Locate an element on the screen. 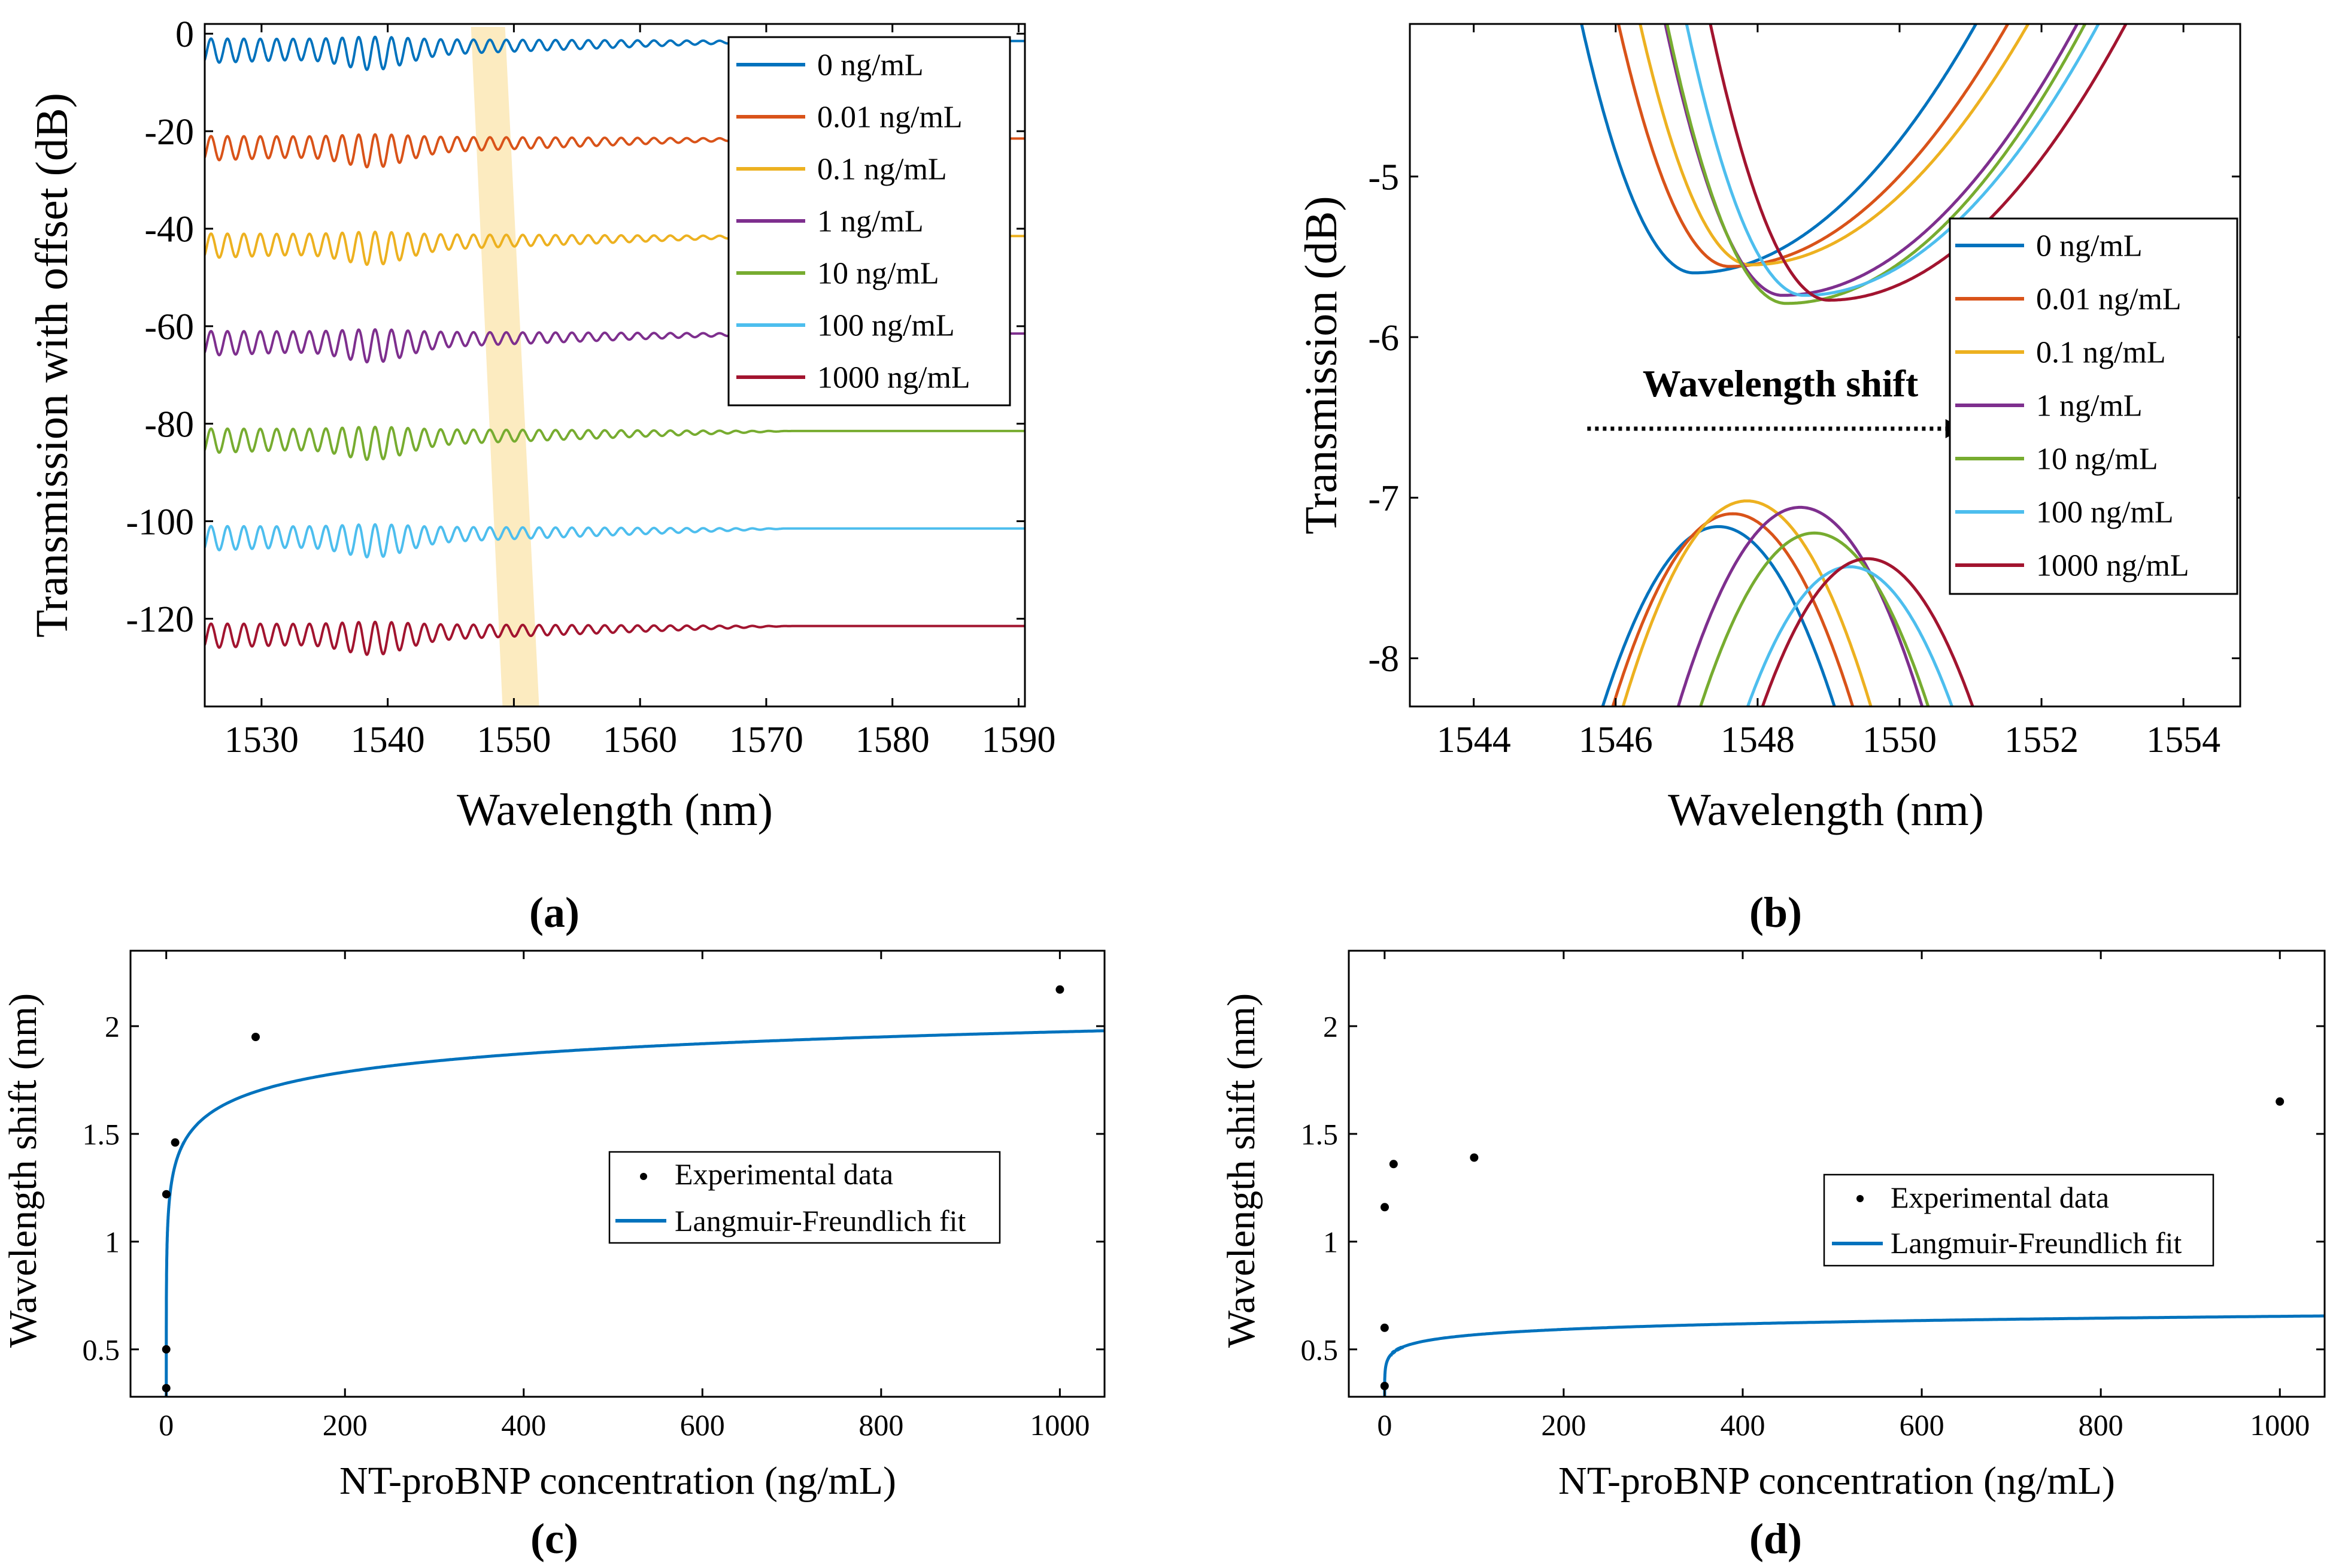 This screenshot has width=2333, height=1568. panel-c-ytick-label: 0.5 is located at coordinates (101, 1349).